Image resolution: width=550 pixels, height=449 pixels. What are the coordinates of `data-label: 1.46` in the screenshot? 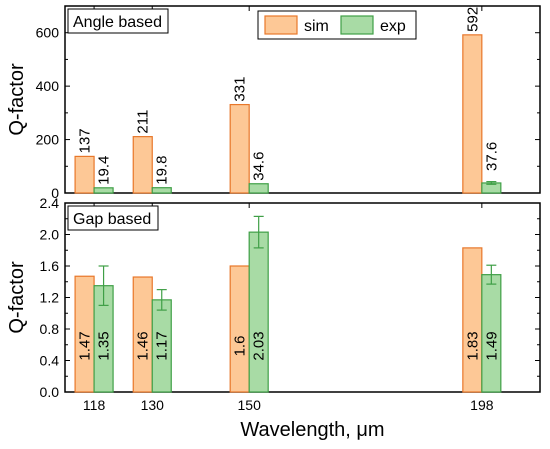 It's located at (143, 345).